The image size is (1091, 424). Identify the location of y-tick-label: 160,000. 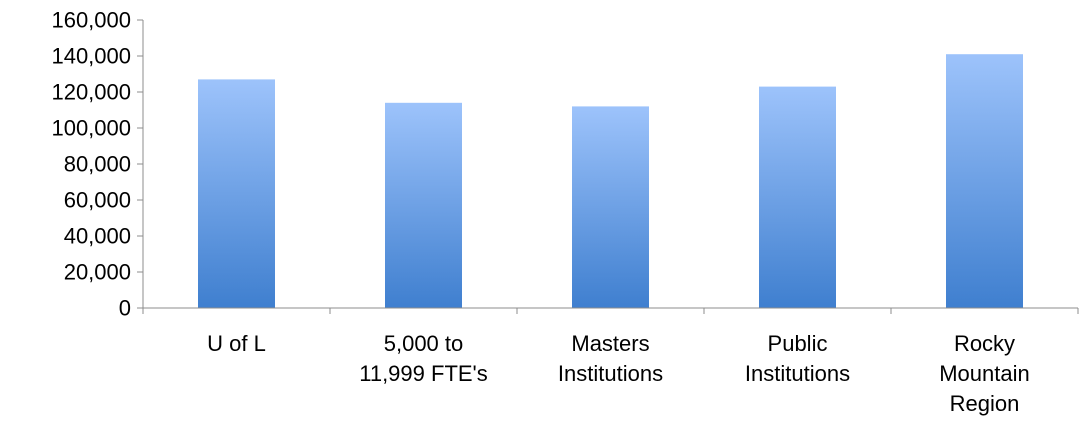
(91, 20).